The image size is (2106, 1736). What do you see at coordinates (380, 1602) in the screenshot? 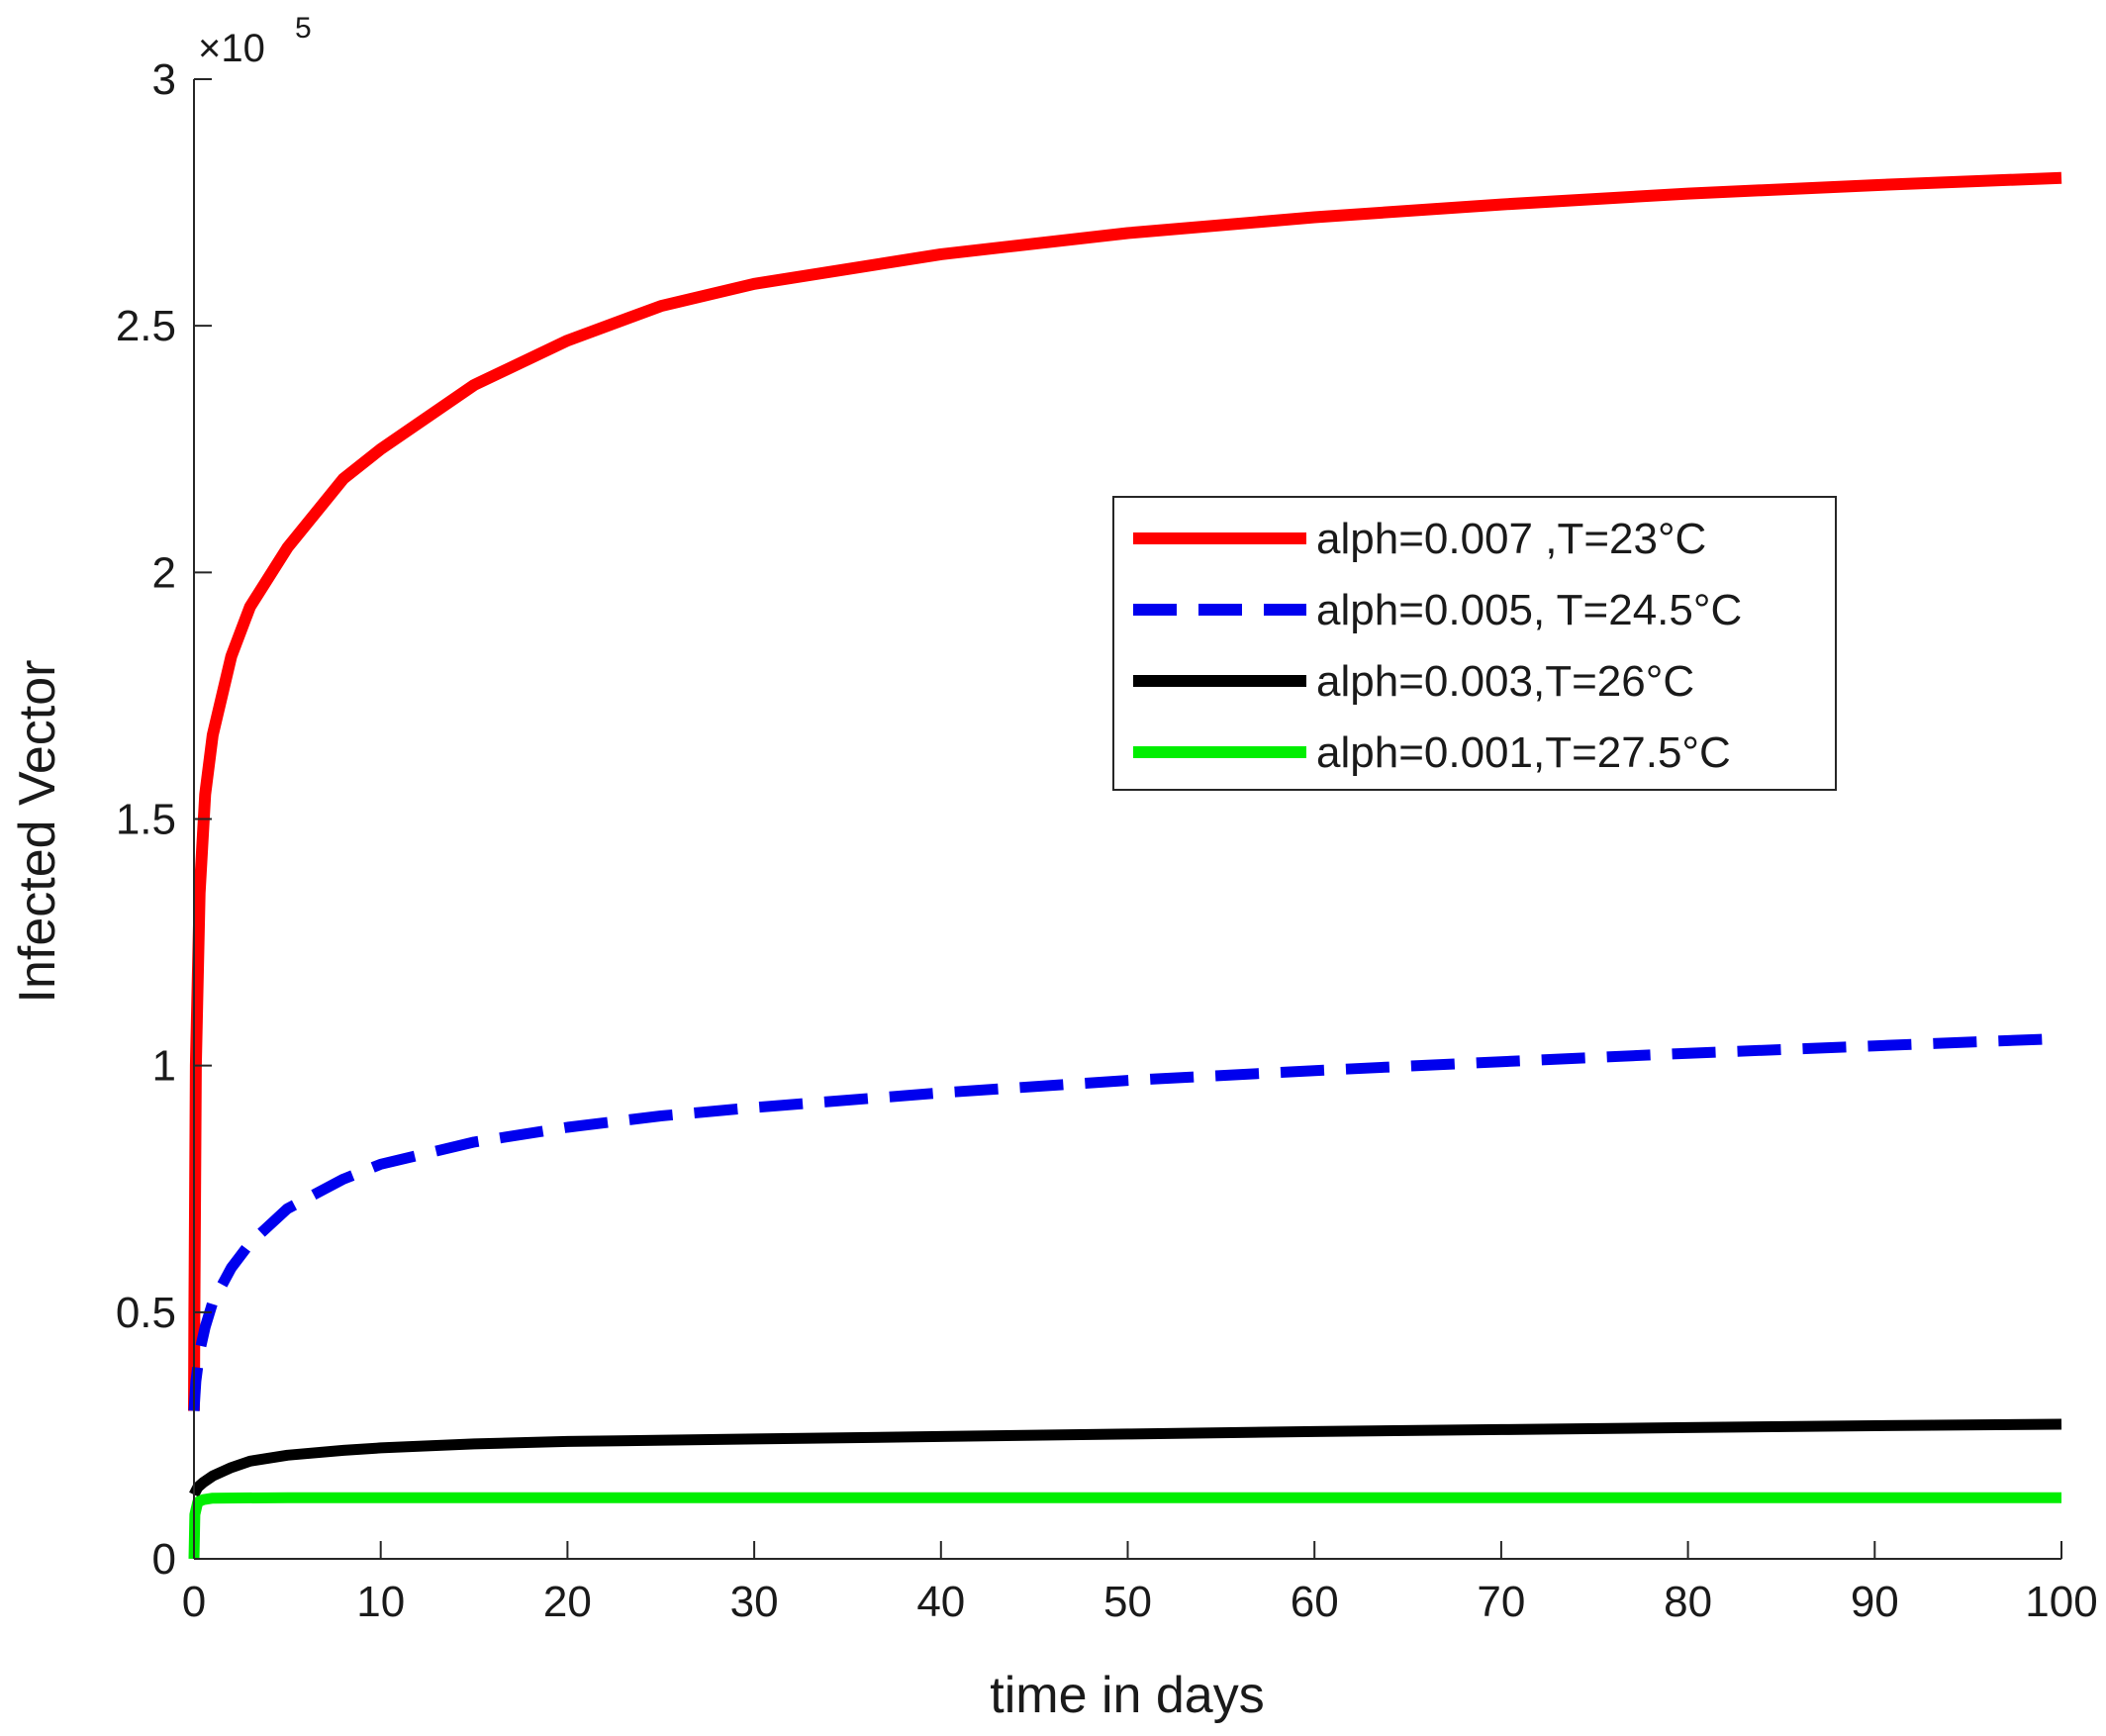
I see `x-tick-label: 10` at bounding box center [380, 1602].